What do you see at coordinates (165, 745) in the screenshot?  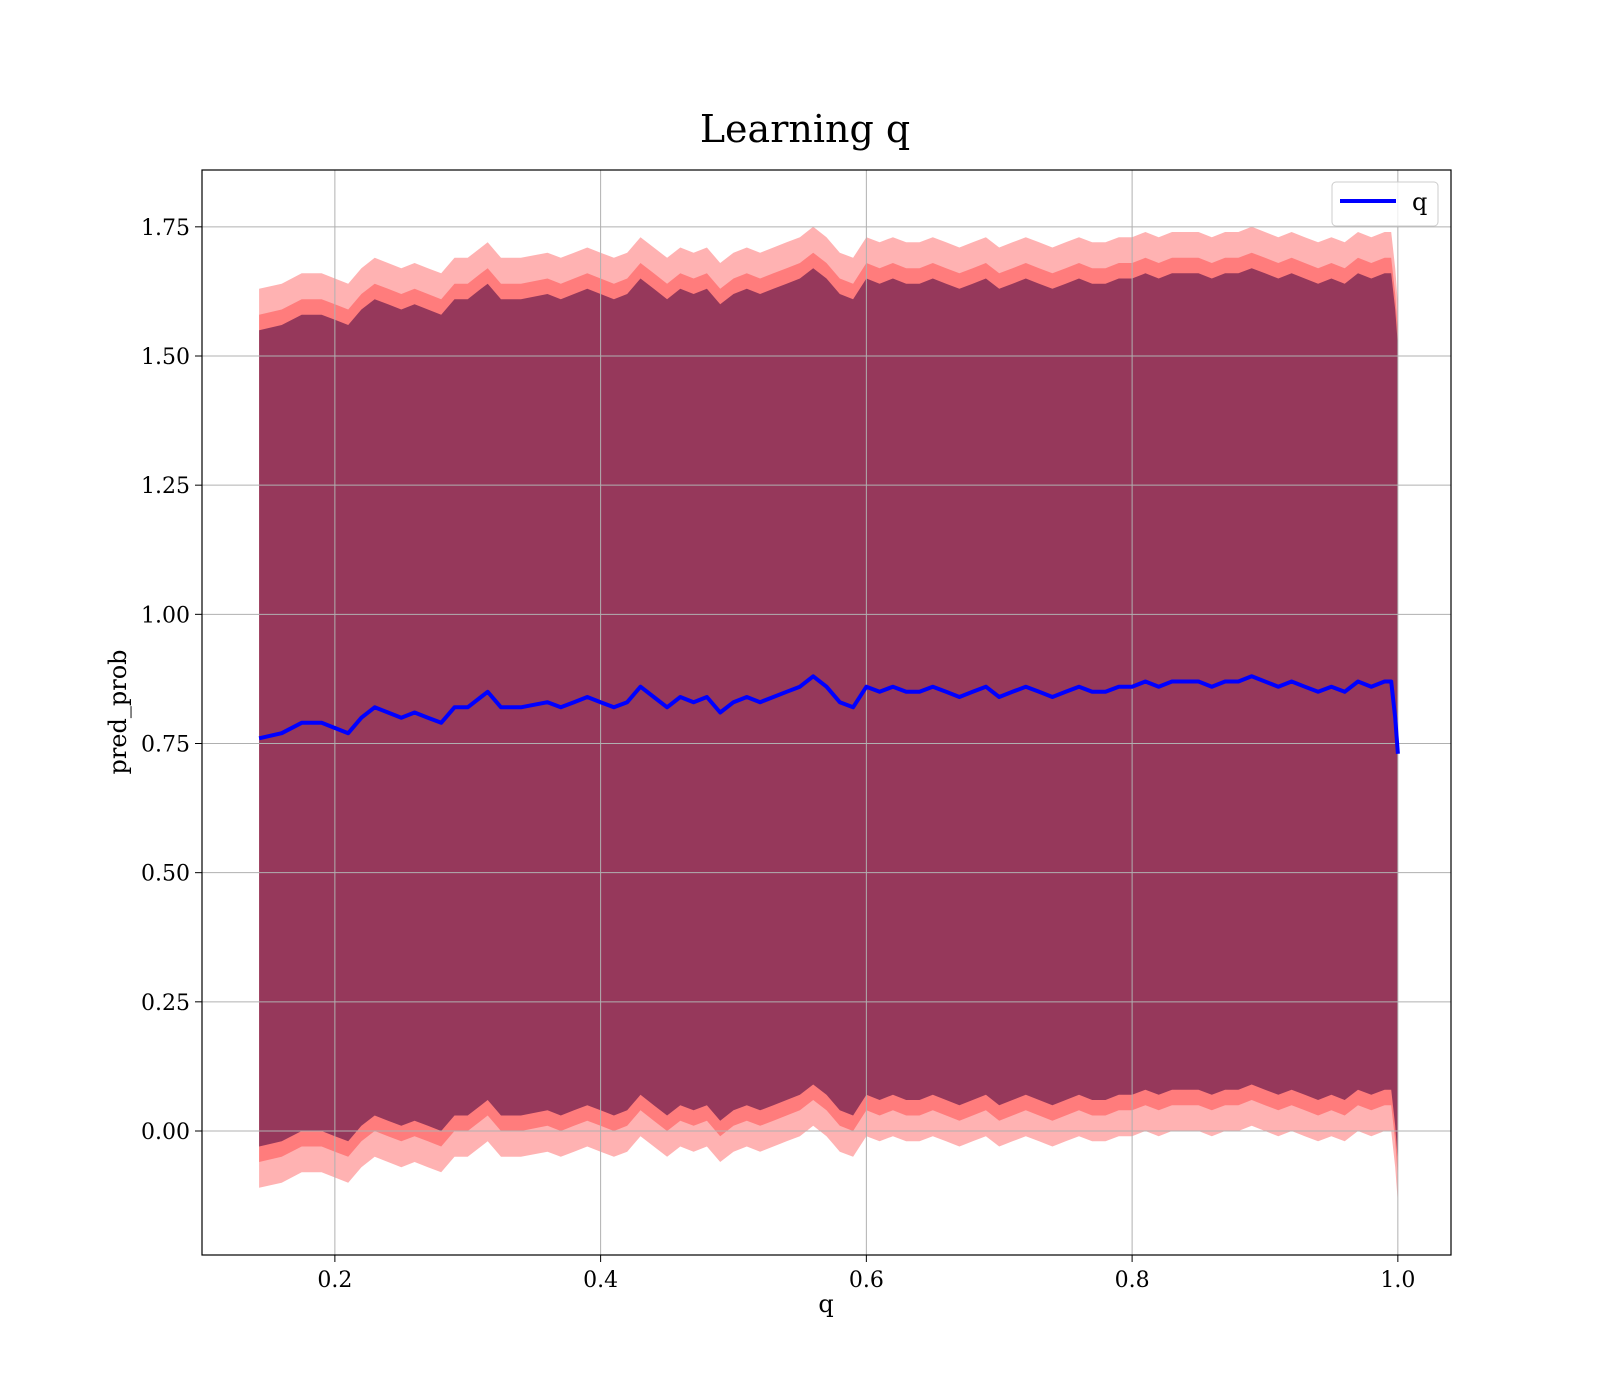 I see `y-tick-label-3: 0.75` at bounding box center [165, 745].